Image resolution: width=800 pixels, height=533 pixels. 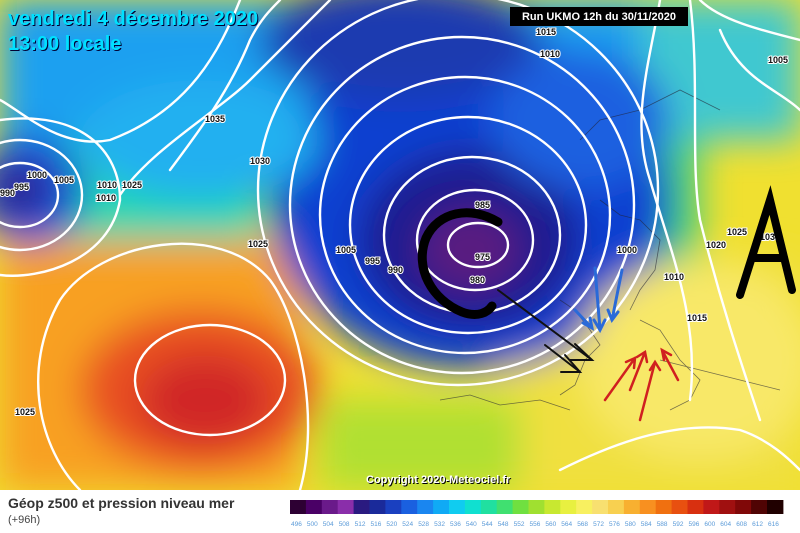 What do you see at coordinates (439, 524) in the screenshot?
I see `scale-tick-label: 532` at bounding box center [439, 524].